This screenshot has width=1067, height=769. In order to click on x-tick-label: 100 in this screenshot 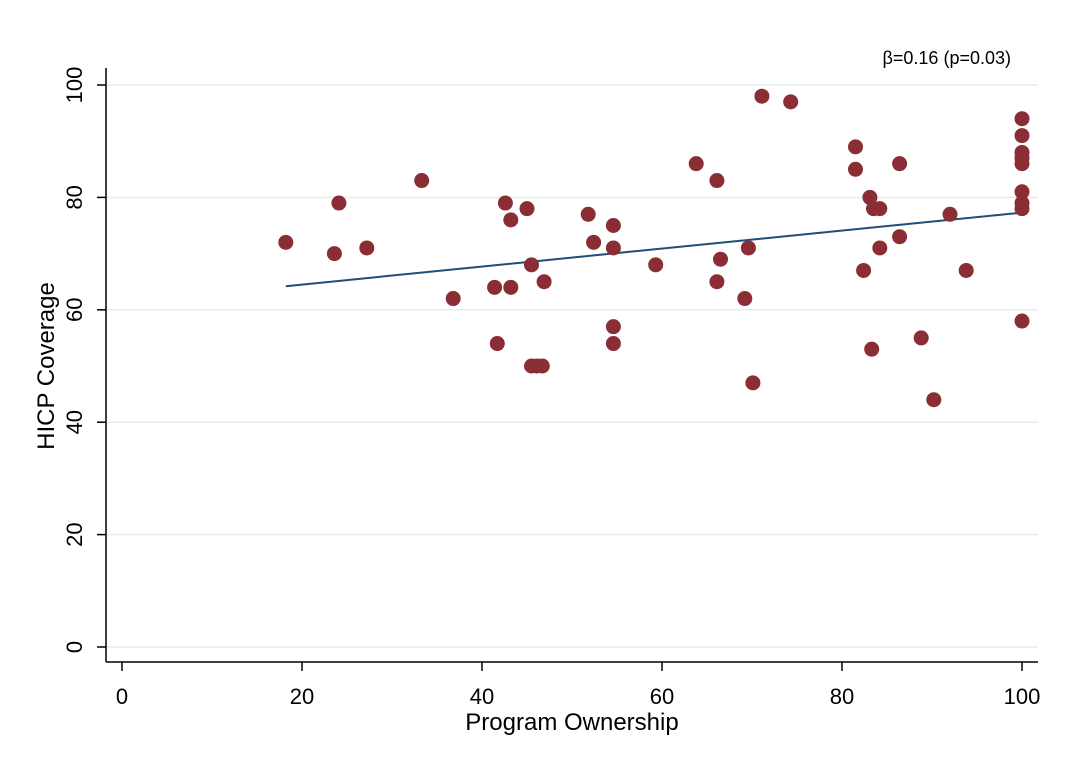, I will do `click(1022, 696)`.